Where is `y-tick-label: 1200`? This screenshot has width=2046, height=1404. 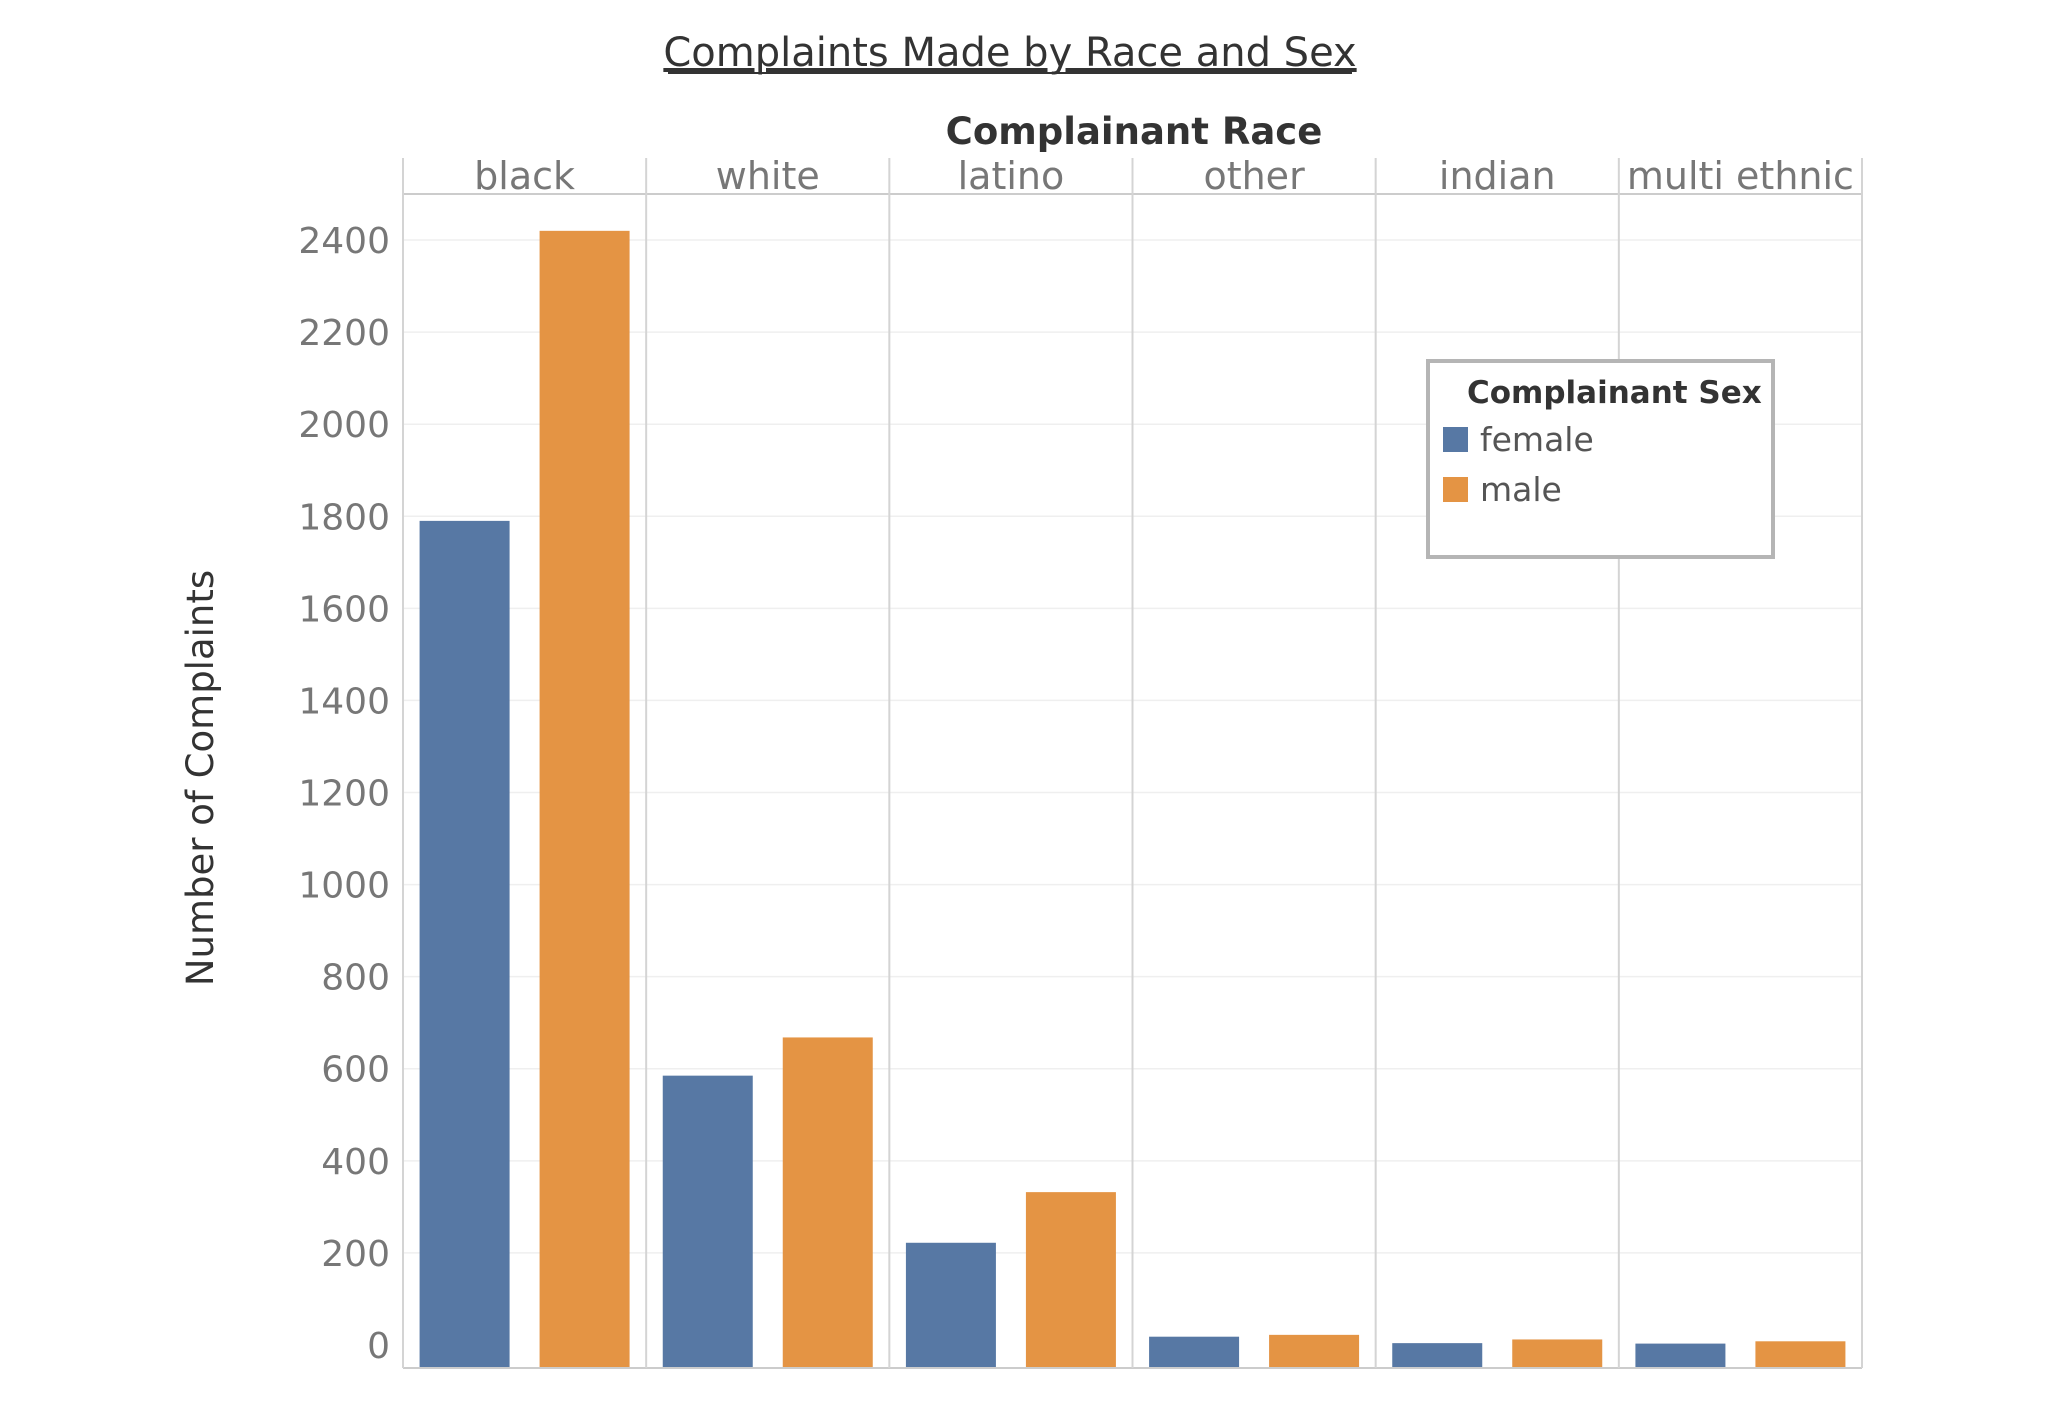 y-tick-label: 1200 is located at coordinates (344, 794).